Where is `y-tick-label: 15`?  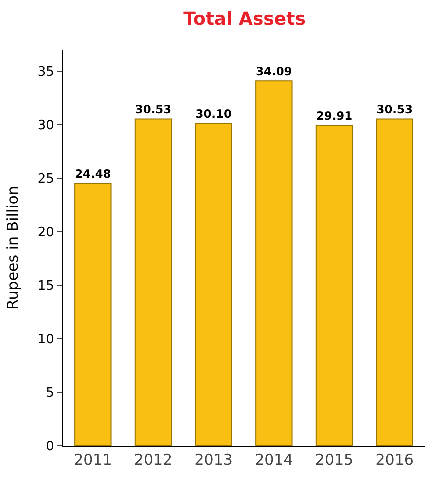 y-tick-label: 15 is located at coordinates (46, 286).